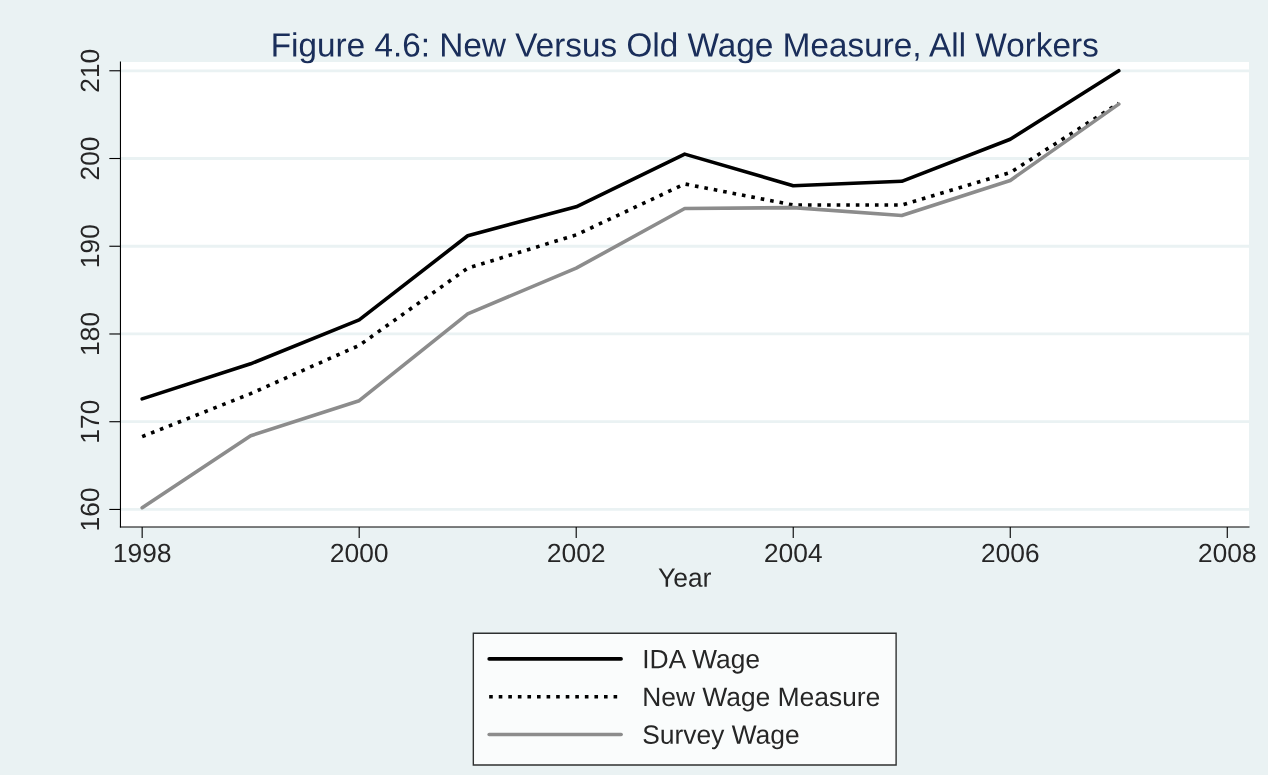 The height and width of the screenshot is (775, 1268). Describe the element at coordinates (685, 48) in the screenshot. I see `chart-title: Figure 4.6: New Versus Old Wage Measure, All Workers` at that location.